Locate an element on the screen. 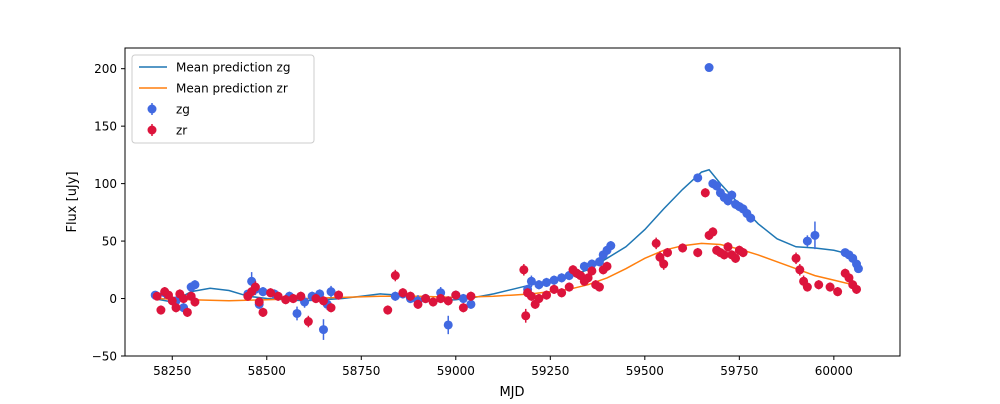  legend-entry: zr is located at coordinates (167, 131).